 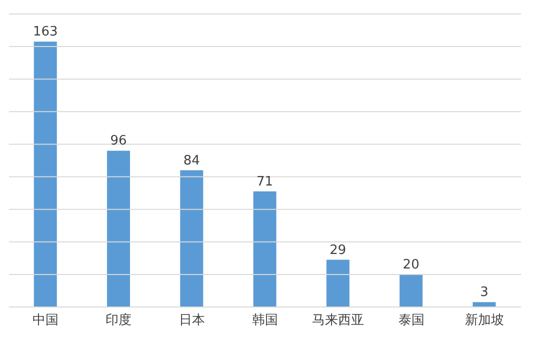 What do you see at coordinates (484, 320) in the screenshot?
I see `x-tick-label: 新加坡` at bounding box center [484, 320].